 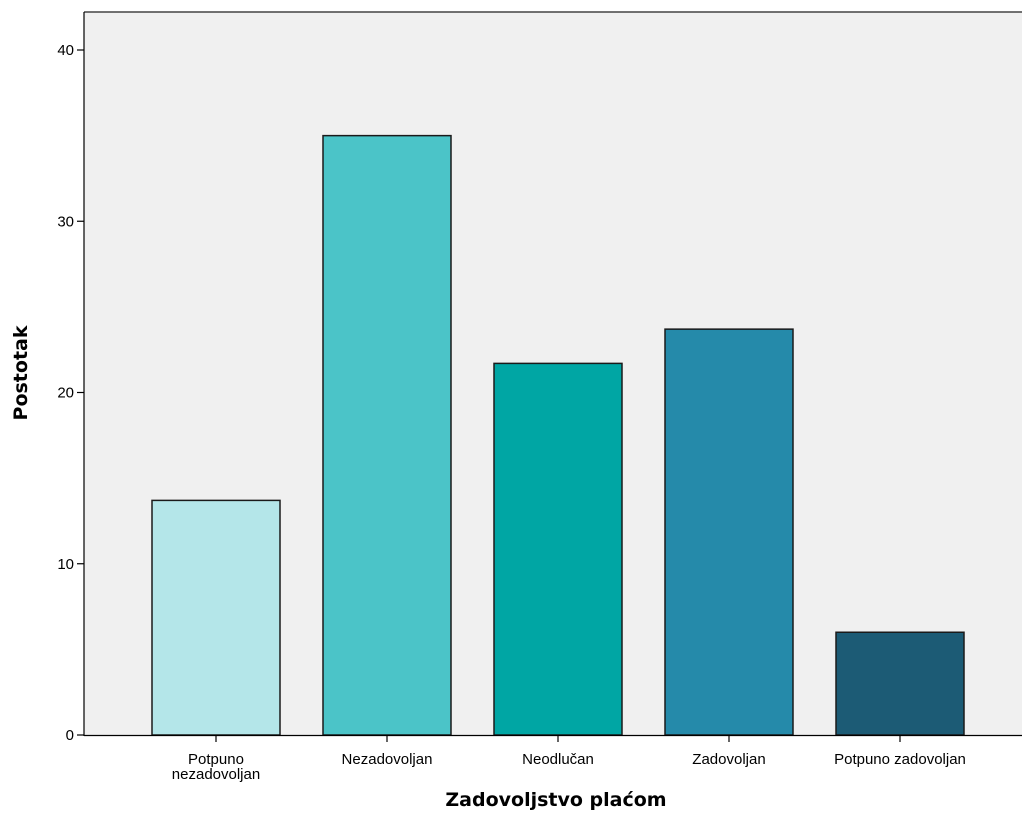 What do you see at coordinates (65, 393) in the screenshot?
I see `y-tick-label: 20` at bounding box center [65, 393].